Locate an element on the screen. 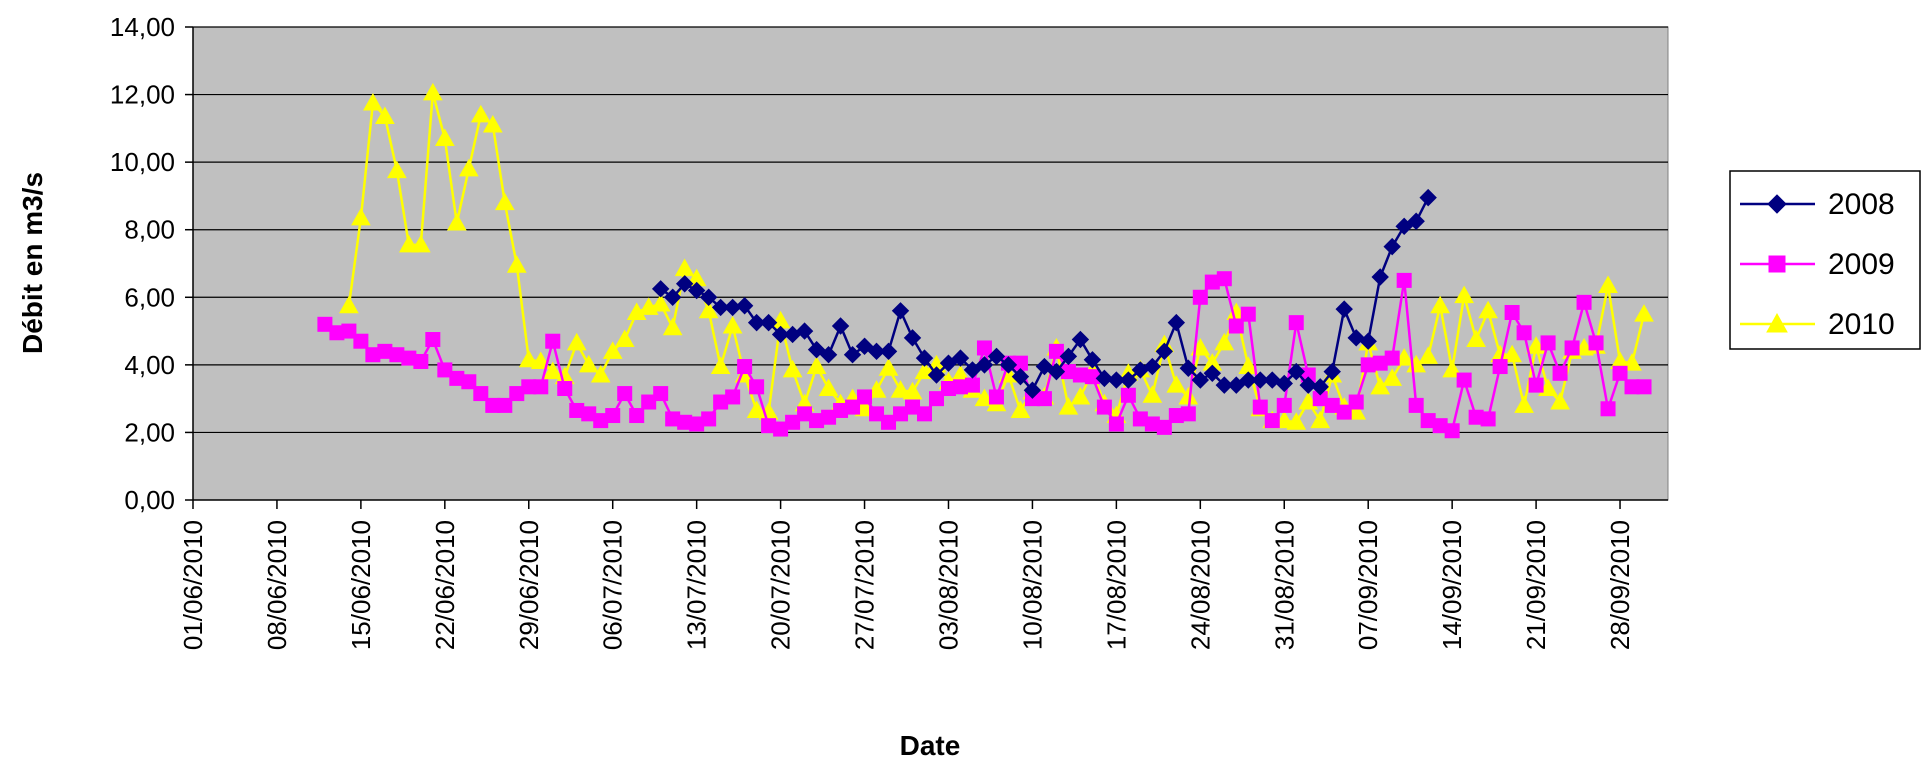 The height and width of the screenshot is (770, 1931). x-axis-title: Date is located at coordinates (930, 745).